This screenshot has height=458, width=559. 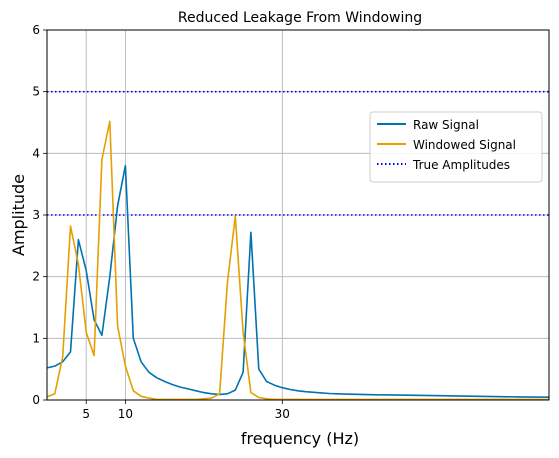 What do you see at coordinates (36, 30) in the screenshot?
I see `y-tick-label: 6` at bounding box center [36, 30].